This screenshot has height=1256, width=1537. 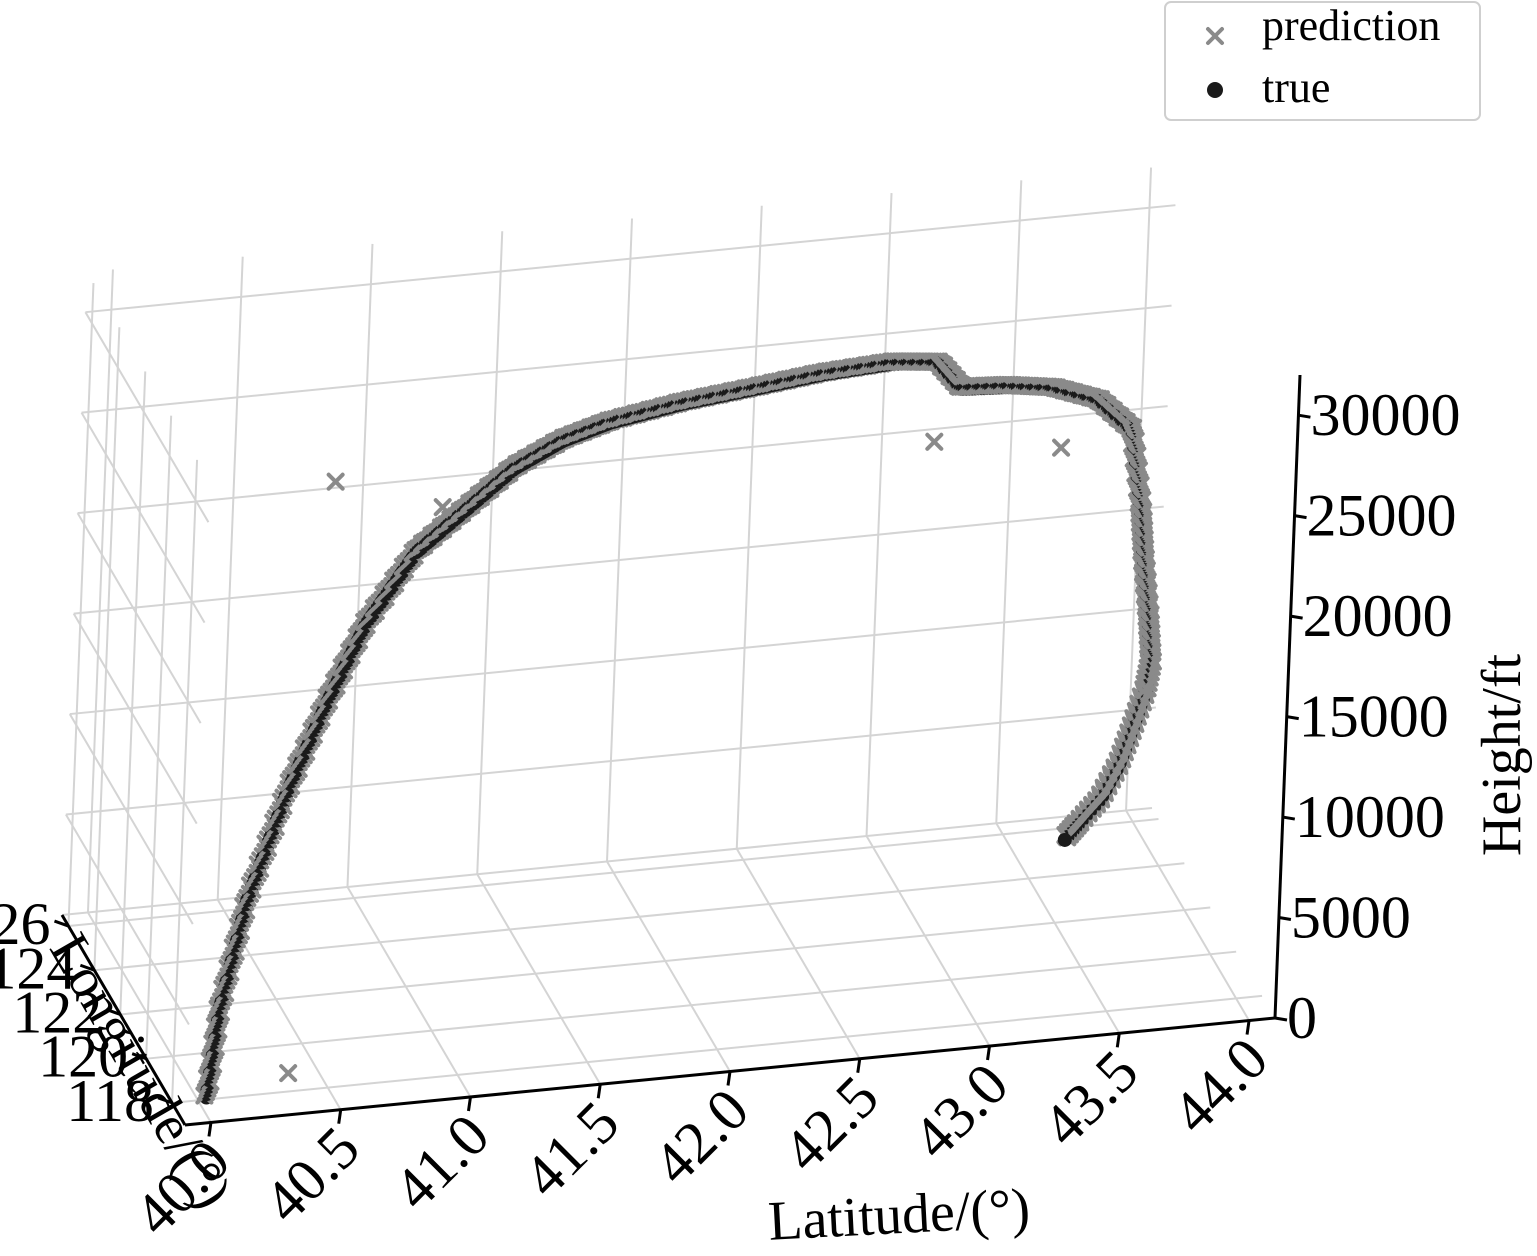 I want to click on y-axis-line, so click(x=123, y=1020).